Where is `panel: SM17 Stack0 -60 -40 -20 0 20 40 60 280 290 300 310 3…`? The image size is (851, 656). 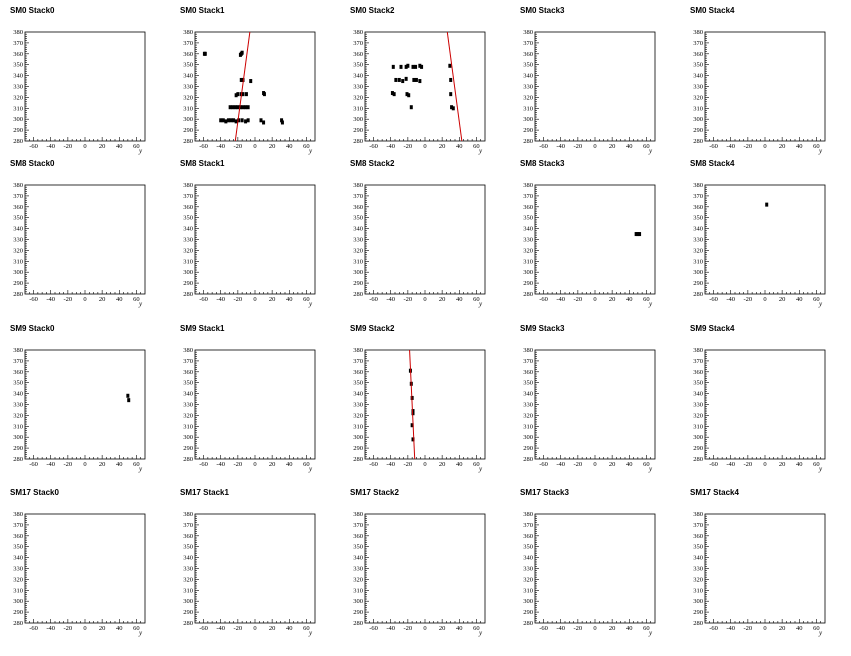 panel: SM17 Stack0 -60 -40 -20 0 20 40 60 280 290 300 310 3… is located at coordinates (78, 562).